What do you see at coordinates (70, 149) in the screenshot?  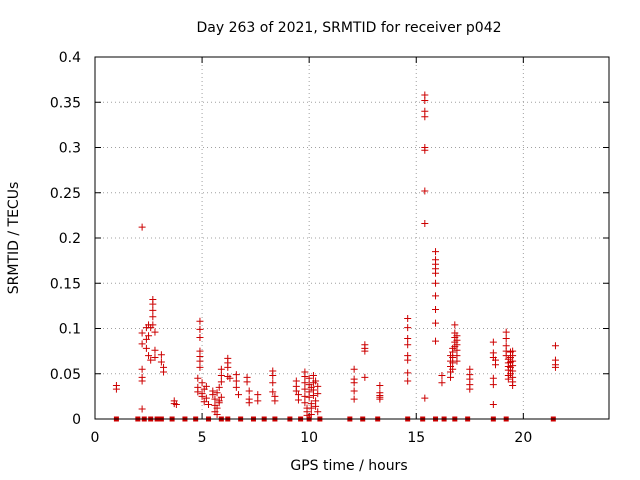 I see `y-tick-label: 0.3` at bounding box center [70, 149].